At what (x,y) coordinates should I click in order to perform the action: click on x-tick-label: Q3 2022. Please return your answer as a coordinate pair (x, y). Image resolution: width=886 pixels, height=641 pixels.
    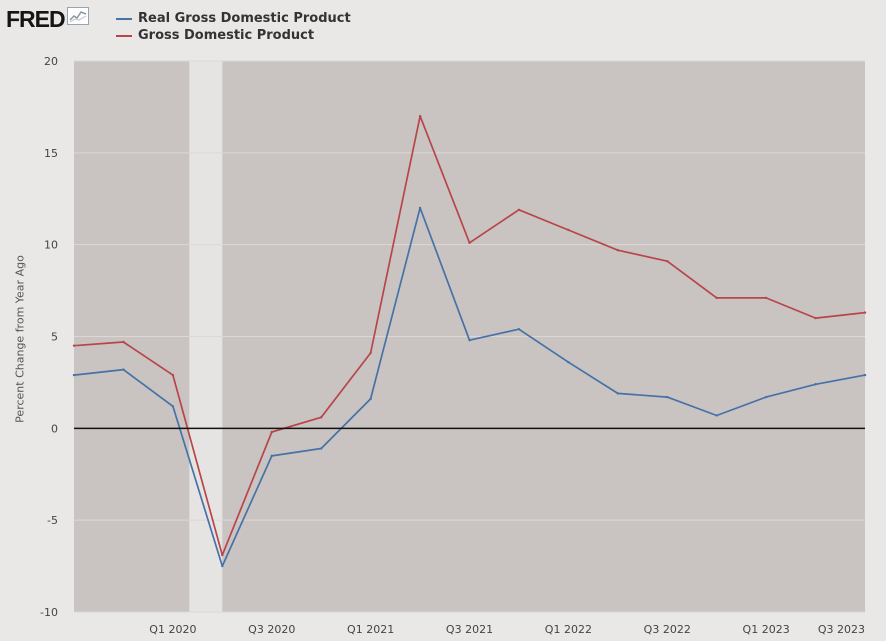
    Looking at the image, I should click on (667, 629).